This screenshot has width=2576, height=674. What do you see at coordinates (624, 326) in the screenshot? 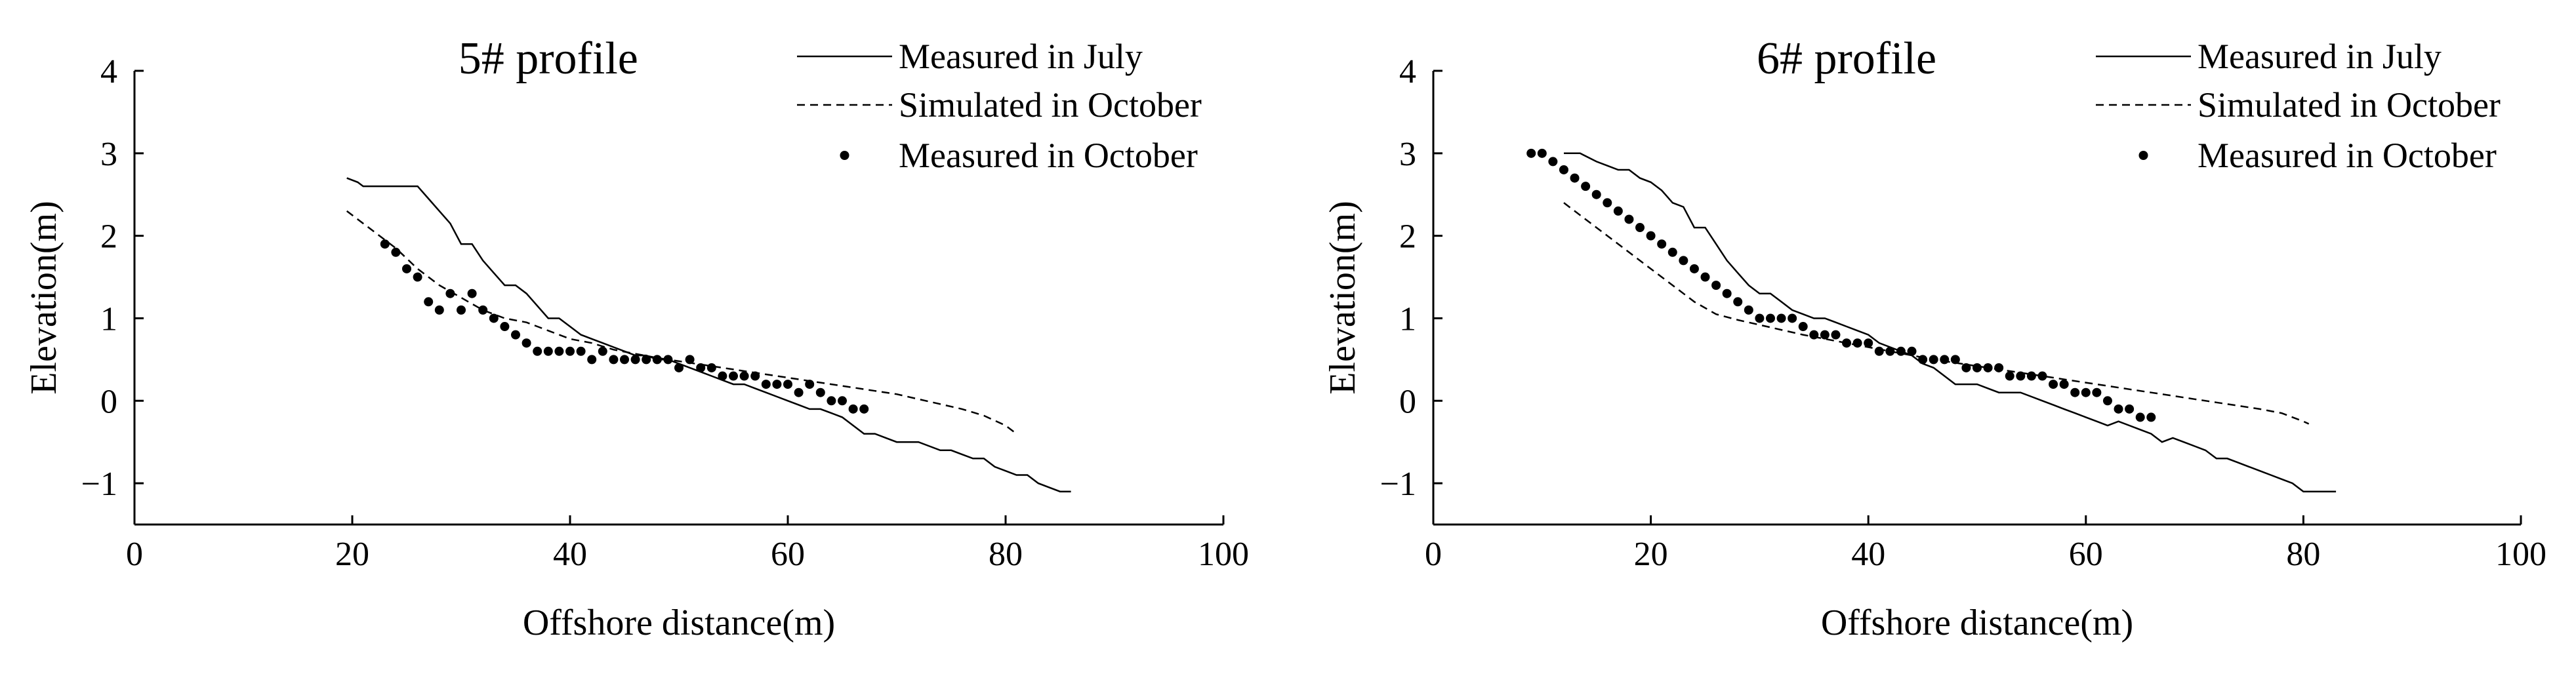
I see `panel-1-series-measured-in-october` at bounding box center [624, 326].